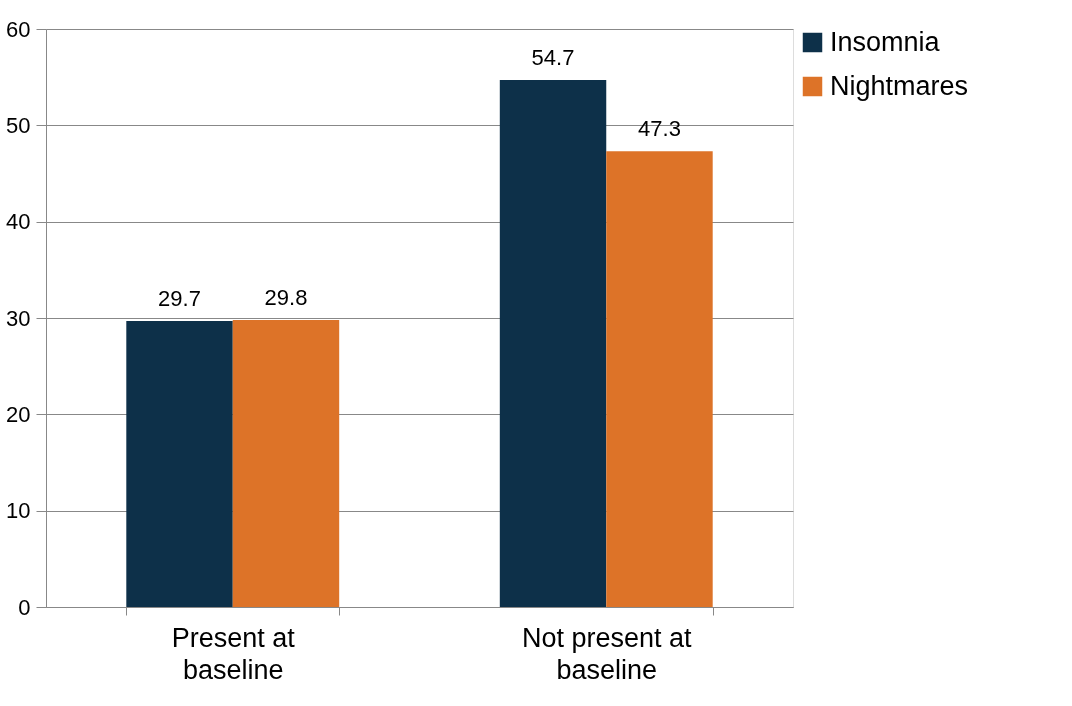 The image size is (1072, 706). What do you see at coordinates (659, 129) in the screenshot?
I see `data-label: 47.3` at bounding box center [659, 129].